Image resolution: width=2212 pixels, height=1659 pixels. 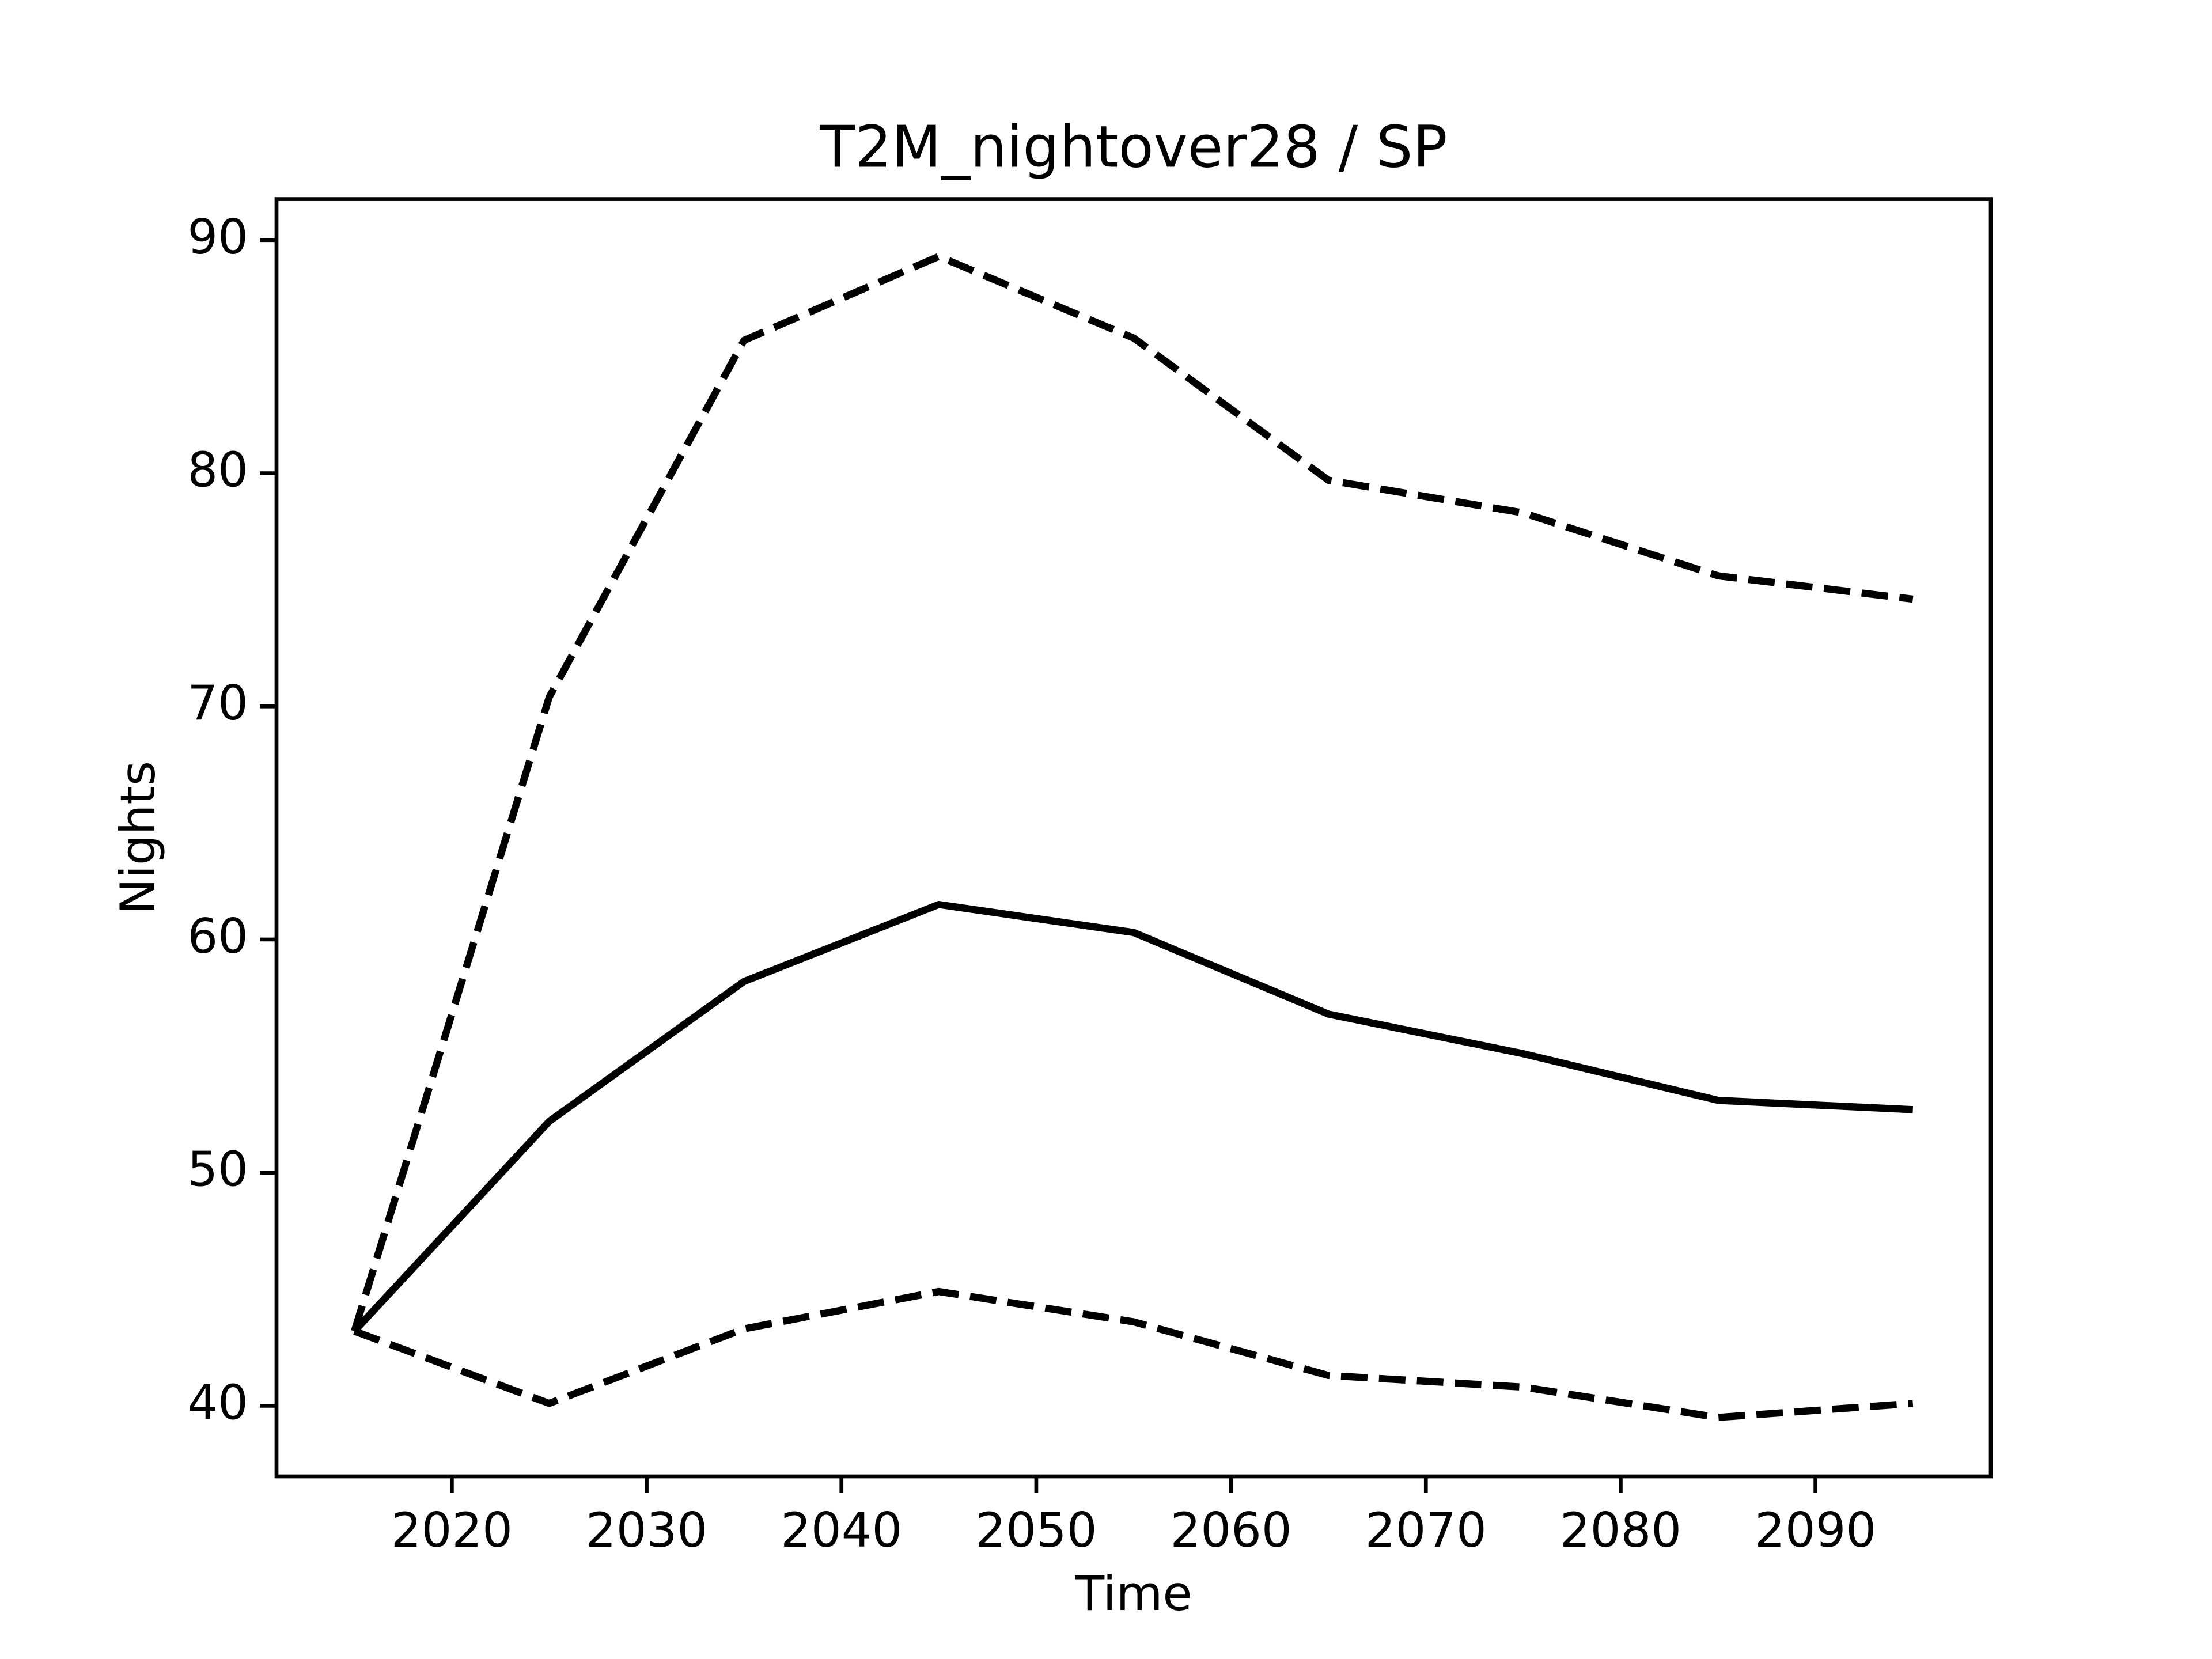 I want to click on chart-title: T2M_nightover28 / SP, so click(x=1133, y=146).